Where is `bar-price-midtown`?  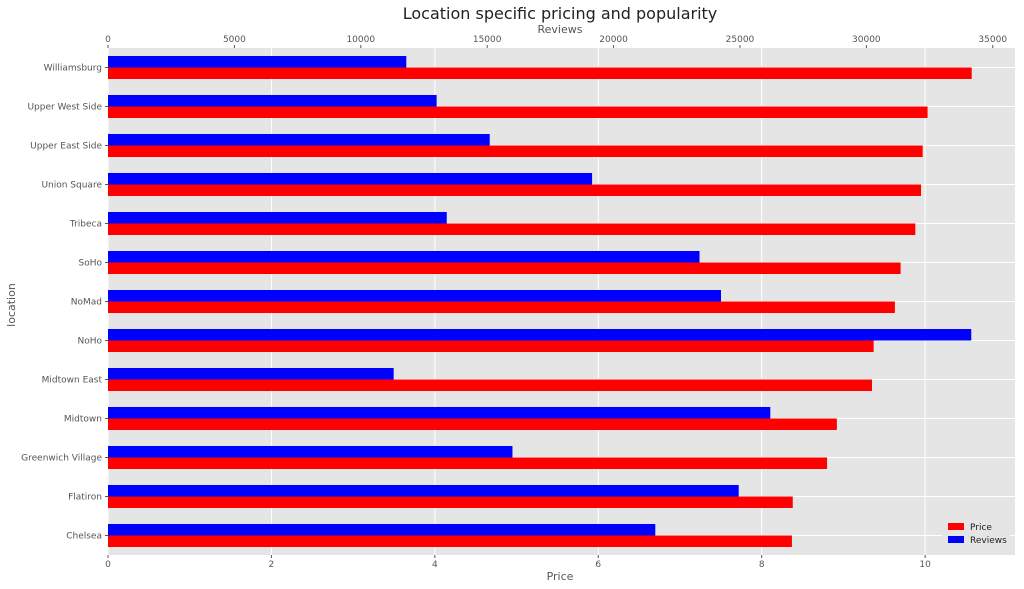
bar-price-midtown is located at coordinates (472, 424).